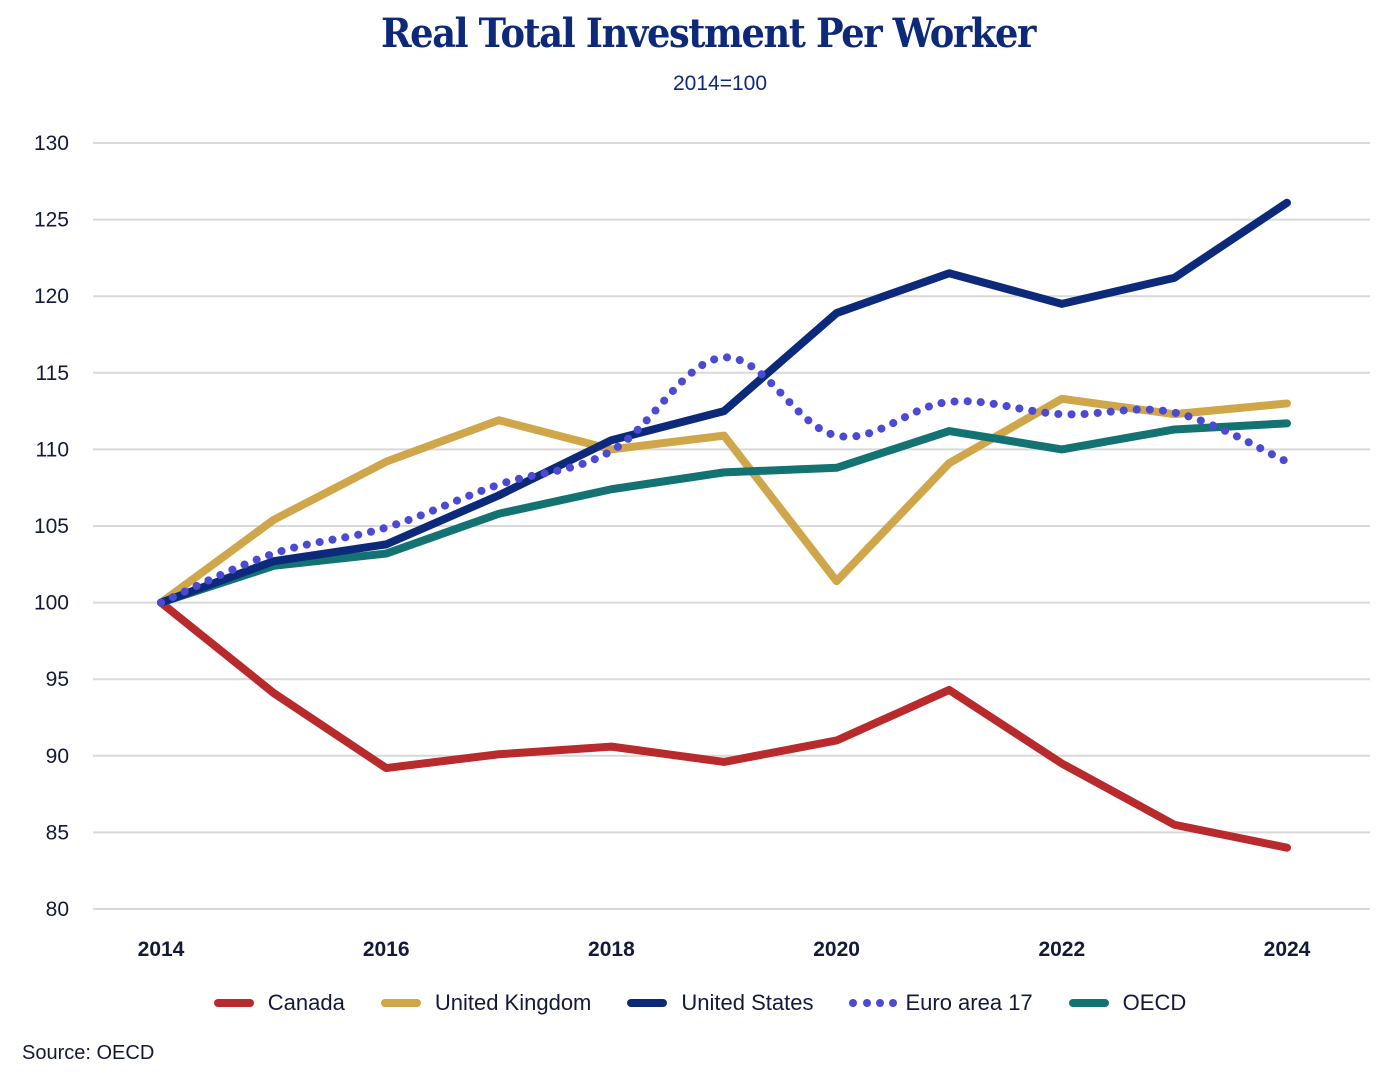 Image resolution: width=1400 pixels, height=1078 pixels. Describe the element at coordinates (611, 949) in the screenshot. I see `x-tick-label: 2018` at that location.